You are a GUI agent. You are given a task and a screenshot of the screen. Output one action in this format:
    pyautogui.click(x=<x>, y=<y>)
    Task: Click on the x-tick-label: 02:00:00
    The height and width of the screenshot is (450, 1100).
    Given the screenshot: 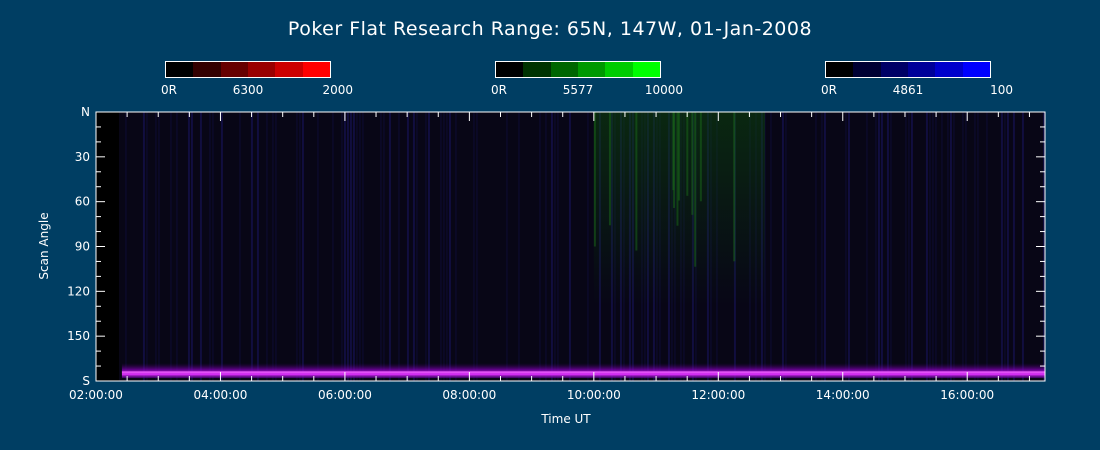 What is the action you would take?
    pyautogui.click(x=96, y=395)
    